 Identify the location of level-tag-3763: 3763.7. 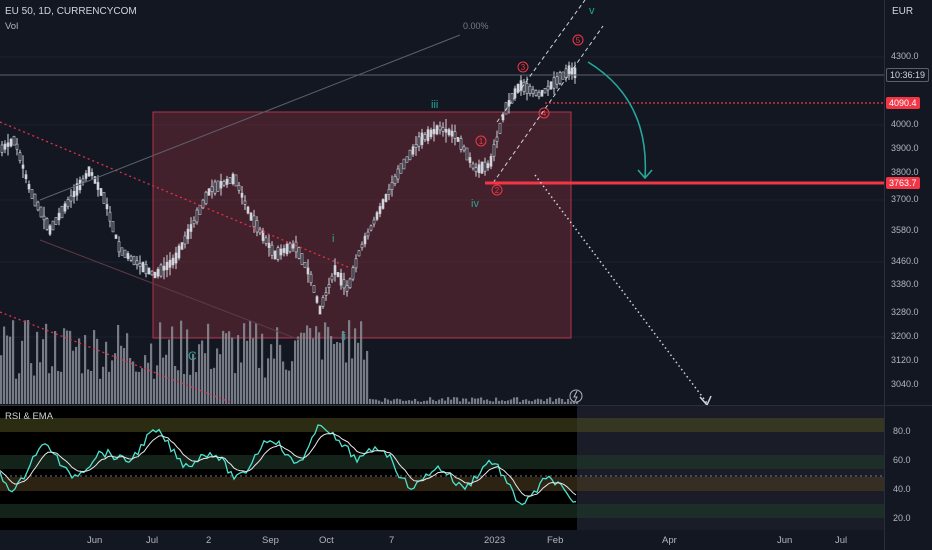
(903, 183).